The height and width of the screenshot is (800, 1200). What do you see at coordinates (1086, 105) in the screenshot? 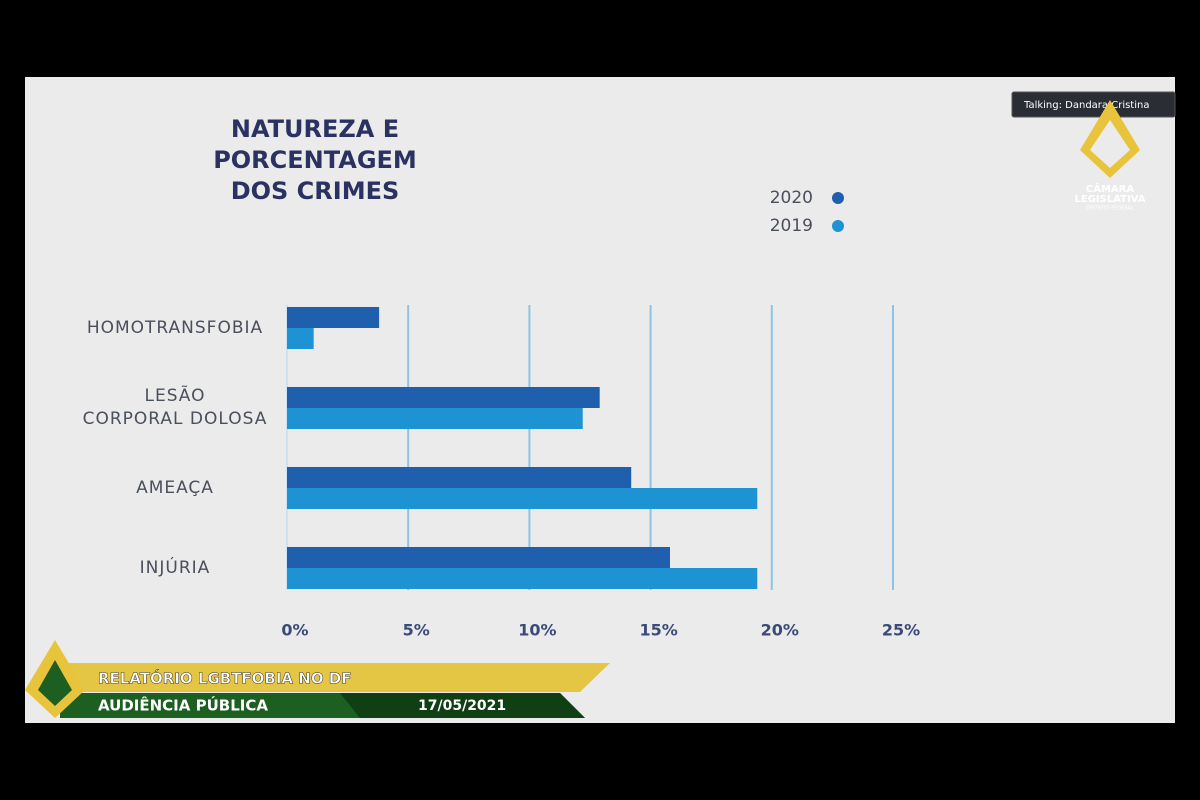
I see `talking-label: Talking: Dandara Cristina` at bounding box center [1086, 105].